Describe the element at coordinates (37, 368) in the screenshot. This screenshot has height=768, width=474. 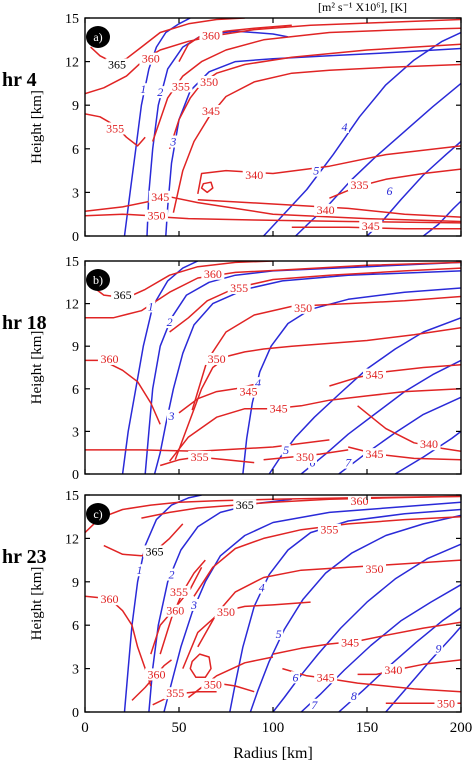
I see `y-axis-label: Height [km]` at that location.